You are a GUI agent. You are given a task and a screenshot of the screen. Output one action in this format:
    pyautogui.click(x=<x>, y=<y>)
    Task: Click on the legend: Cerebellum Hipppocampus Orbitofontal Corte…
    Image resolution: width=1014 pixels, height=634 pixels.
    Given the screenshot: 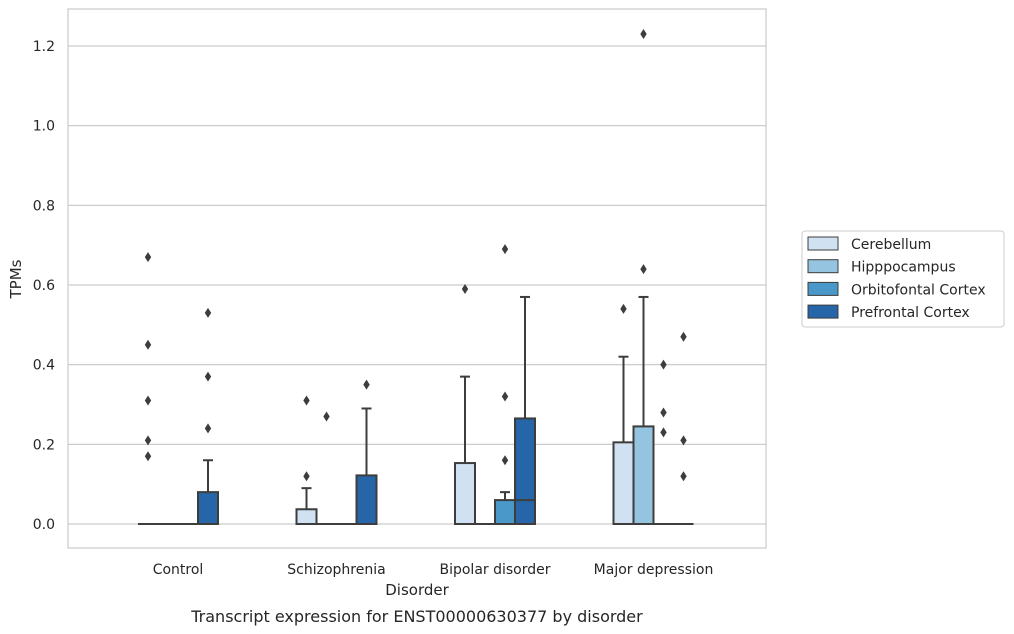 What is the action you would take?
    pyautogui.click(x=903, y=279)
    